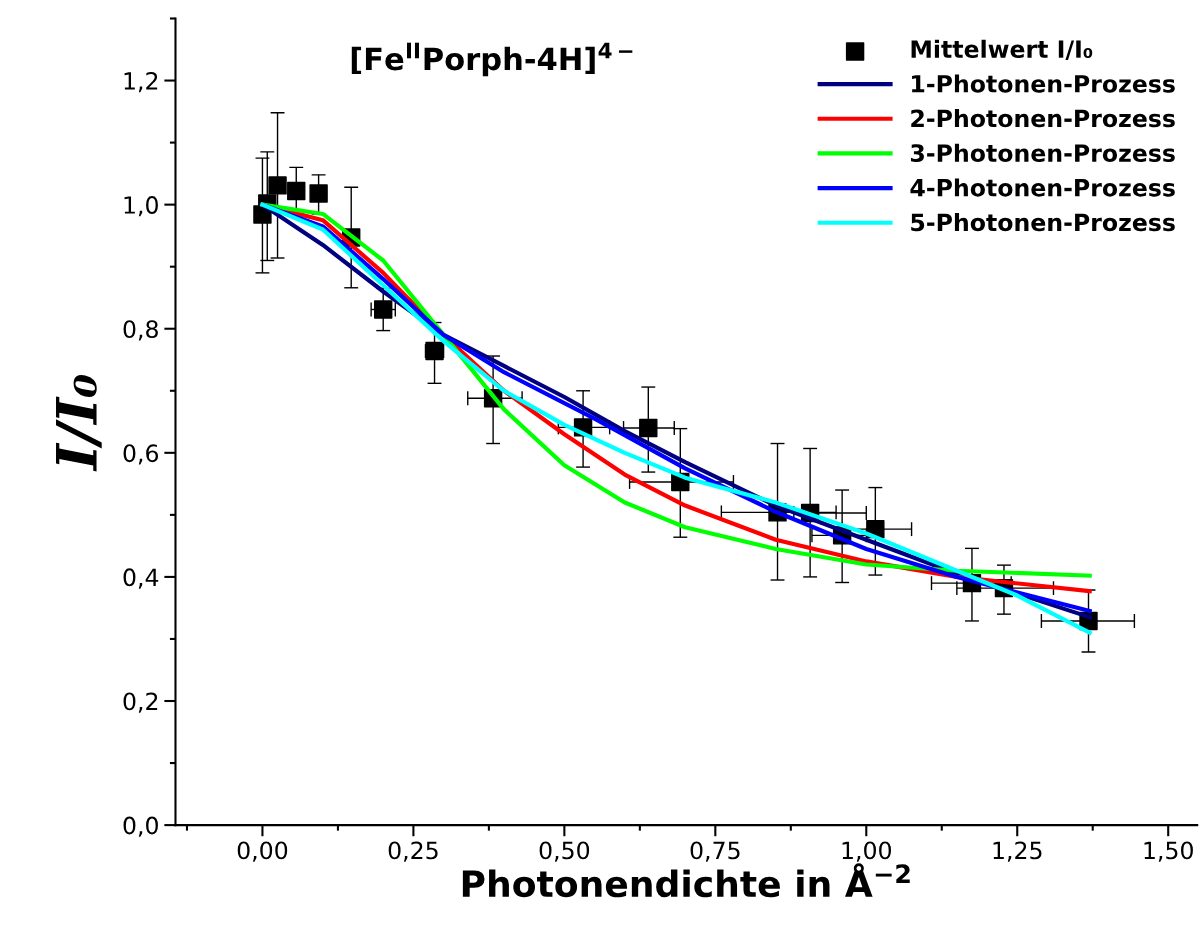 The width and height of the screenshot is (1202, 925). Describe the element at coordinates (1017, 851) in the screenshot. I see `x-tick-label: 1,25` at that location.